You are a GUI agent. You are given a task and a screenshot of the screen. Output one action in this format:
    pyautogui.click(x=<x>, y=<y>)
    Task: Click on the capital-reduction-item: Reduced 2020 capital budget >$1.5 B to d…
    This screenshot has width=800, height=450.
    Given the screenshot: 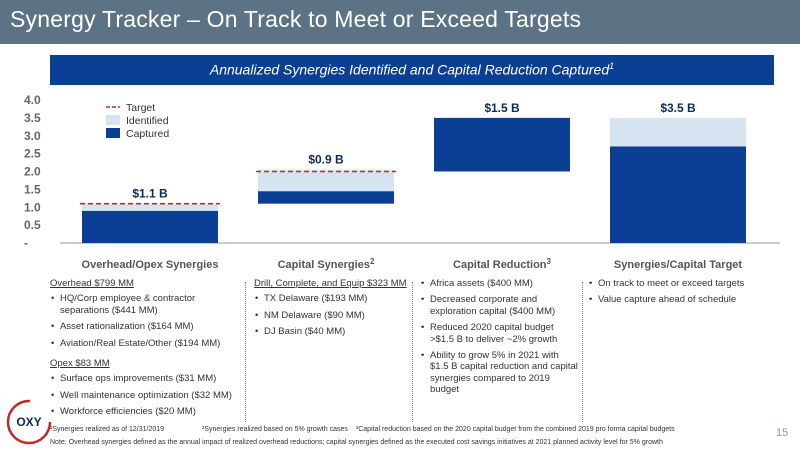 What is the action you would take?
    pyautogui.click(x=499, y=333)
    